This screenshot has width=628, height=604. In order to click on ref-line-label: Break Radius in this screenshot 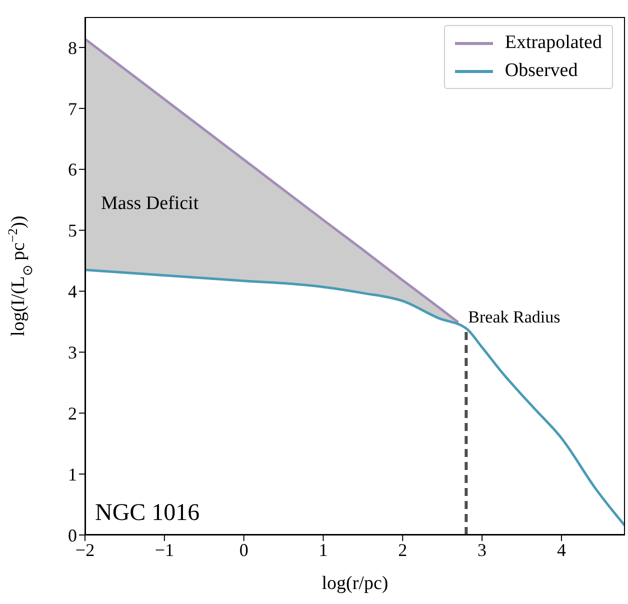, I will do `click(514, 316)`.